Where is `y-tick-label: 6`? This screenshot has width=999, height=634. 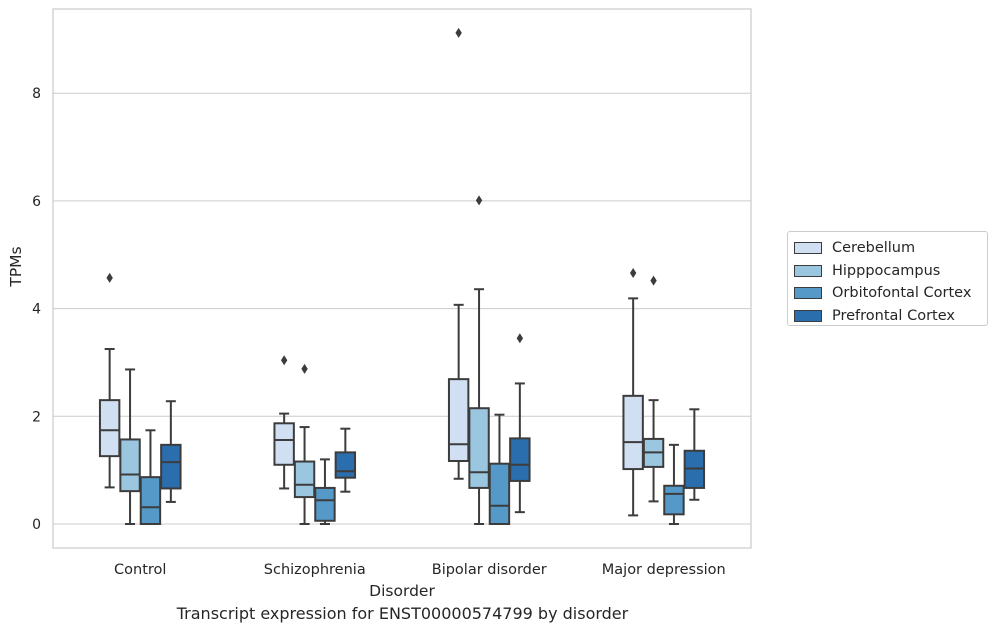
y-tick-label: 6 is located at coordinates (36, 202).